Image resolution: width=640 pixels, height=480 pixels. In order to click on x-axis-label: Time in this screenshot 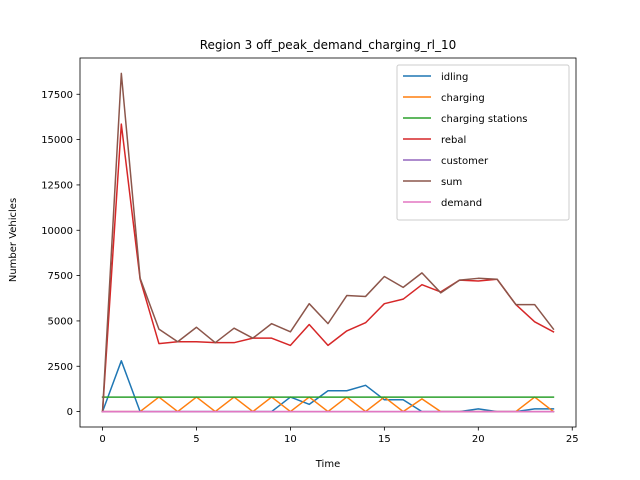, I will do `click(327, 464)`.